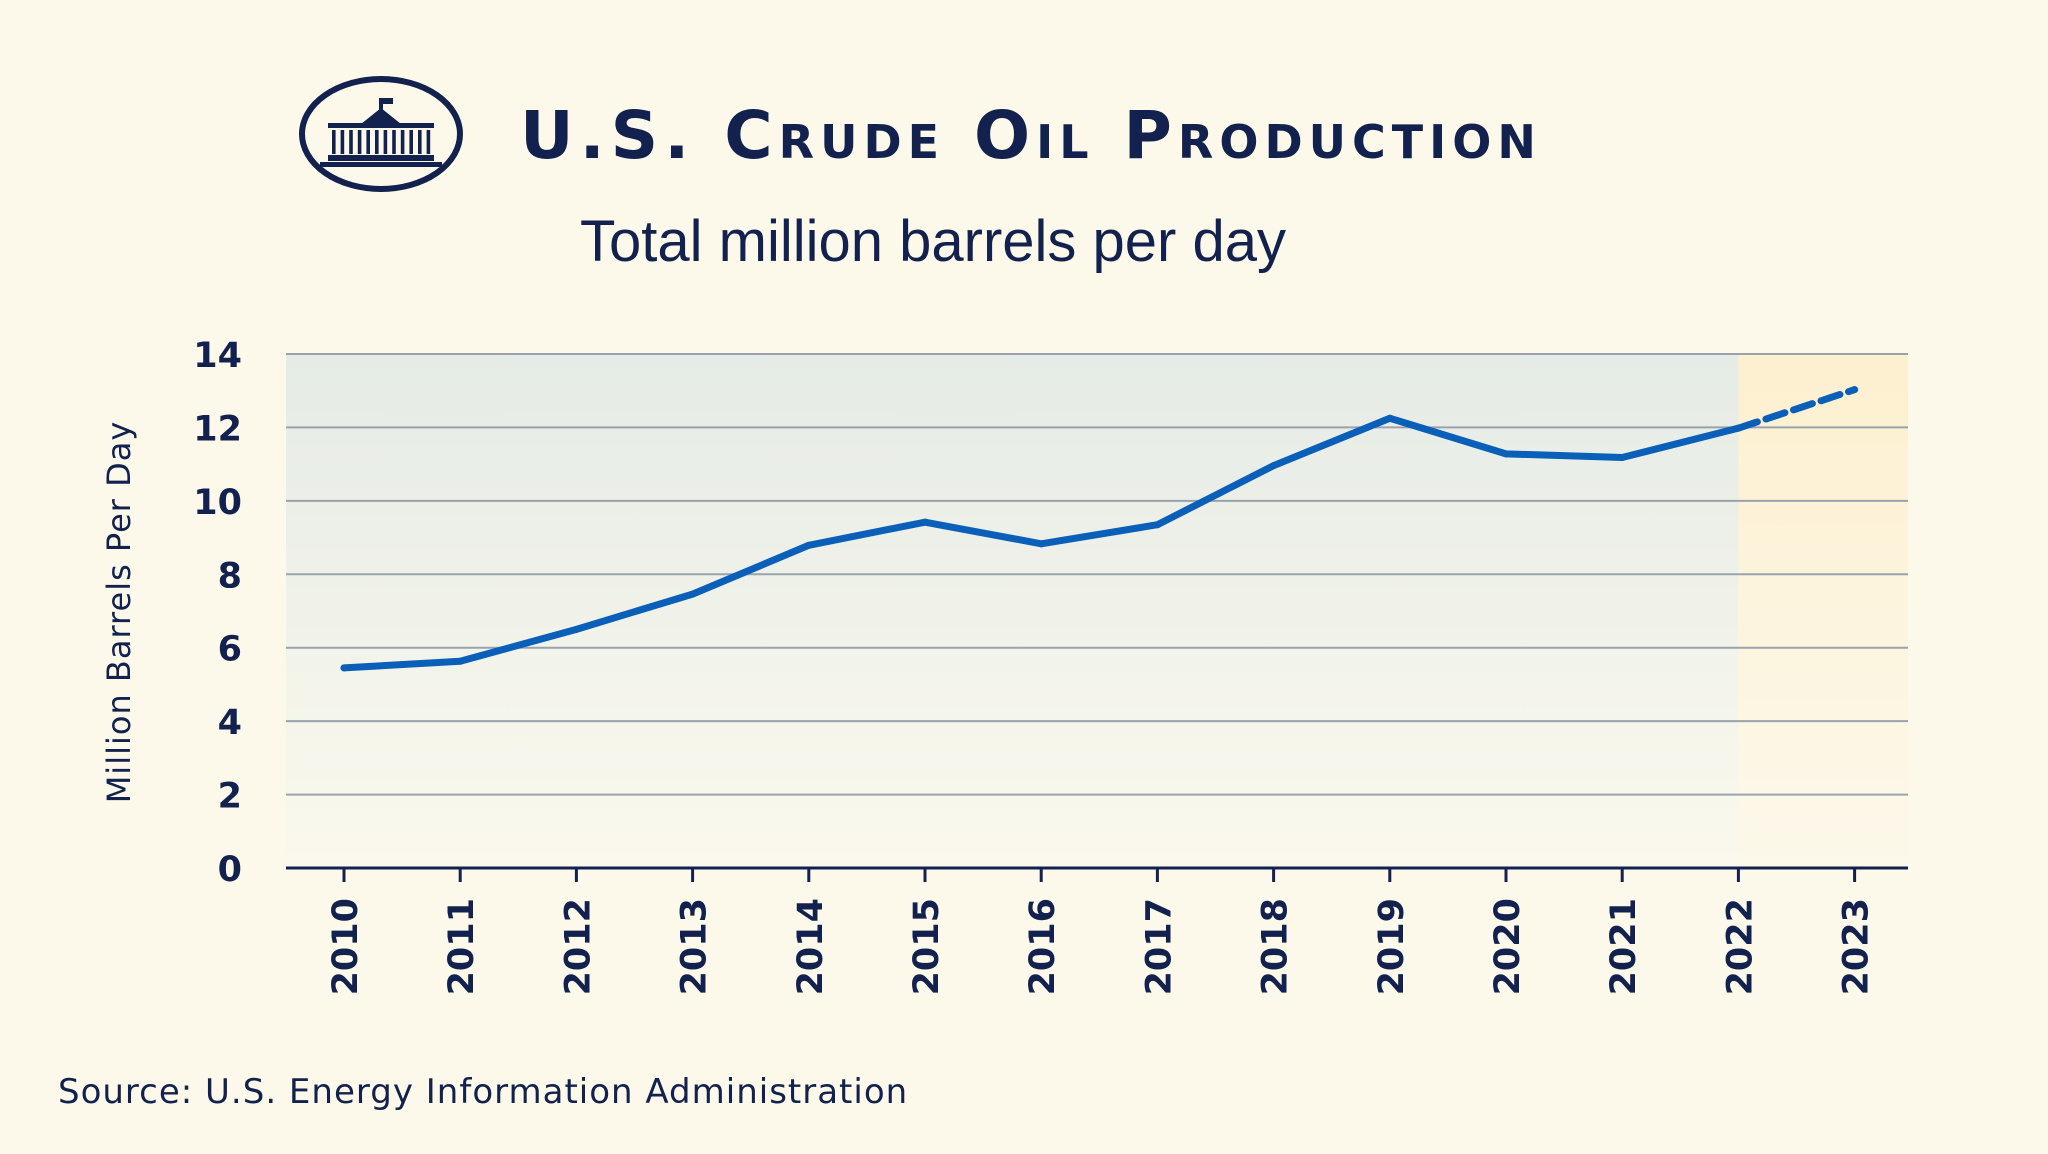 Image resolution: width=2048 pixels, height=1154 pixels. What do you see at coordinates (1157, 525) in the screenshot?
I see `data-point-2017` at bounding box center [1157, 525].